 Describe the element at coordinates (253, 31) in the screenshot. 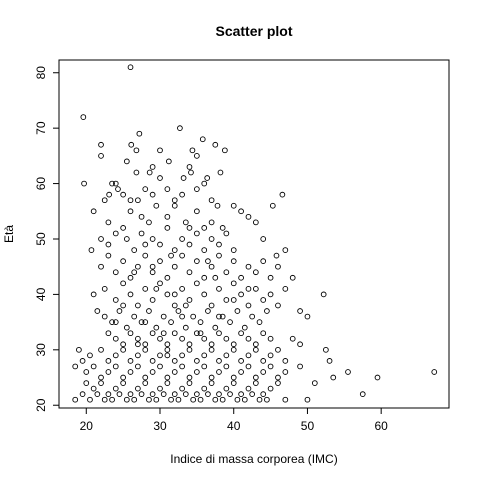

I see `chart-title: Scatter plot` at that location.